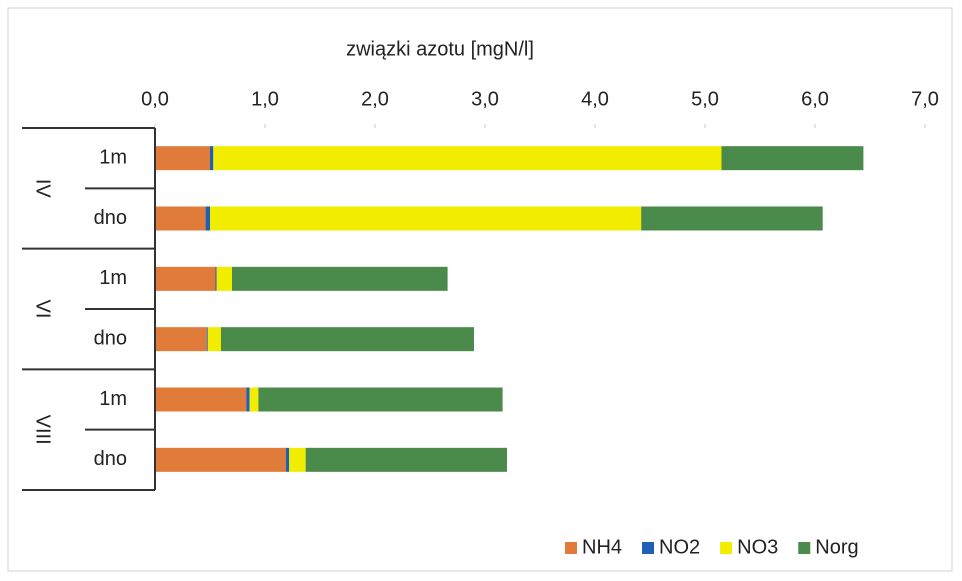 Image resolution: width=962 pixels, height=581 pixels. Describe the element at coordinates (705, 99) in the screenshot. I see `x-tick-label: 5,0` at that location.